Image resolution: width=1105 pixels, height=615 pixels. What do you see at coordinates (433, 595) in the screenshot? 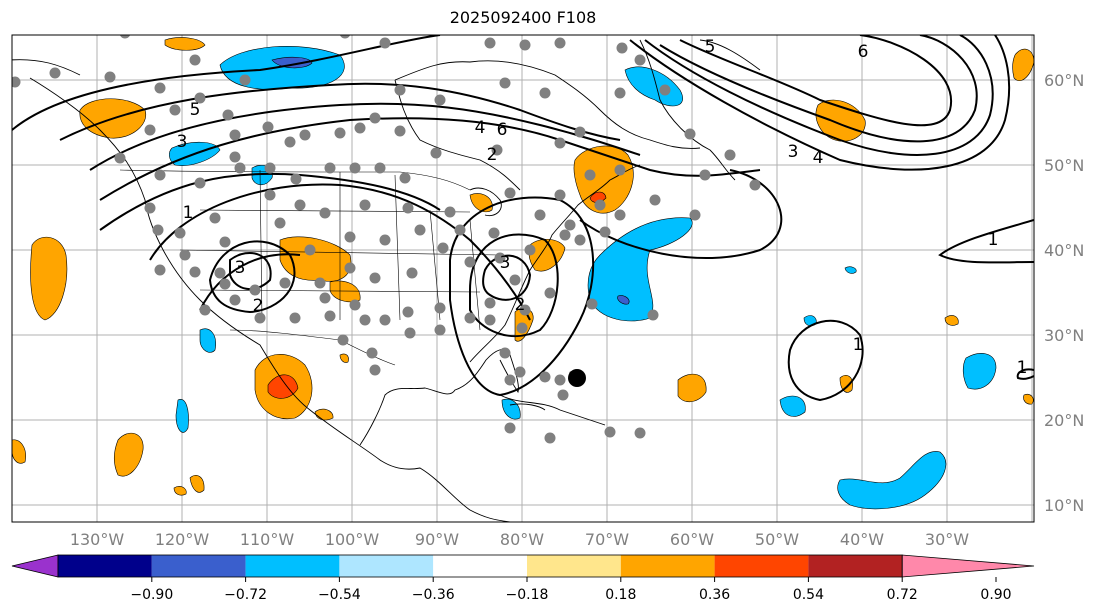
I see `colorbar-tick-label: −0.36` at bounding box center [433, 595].